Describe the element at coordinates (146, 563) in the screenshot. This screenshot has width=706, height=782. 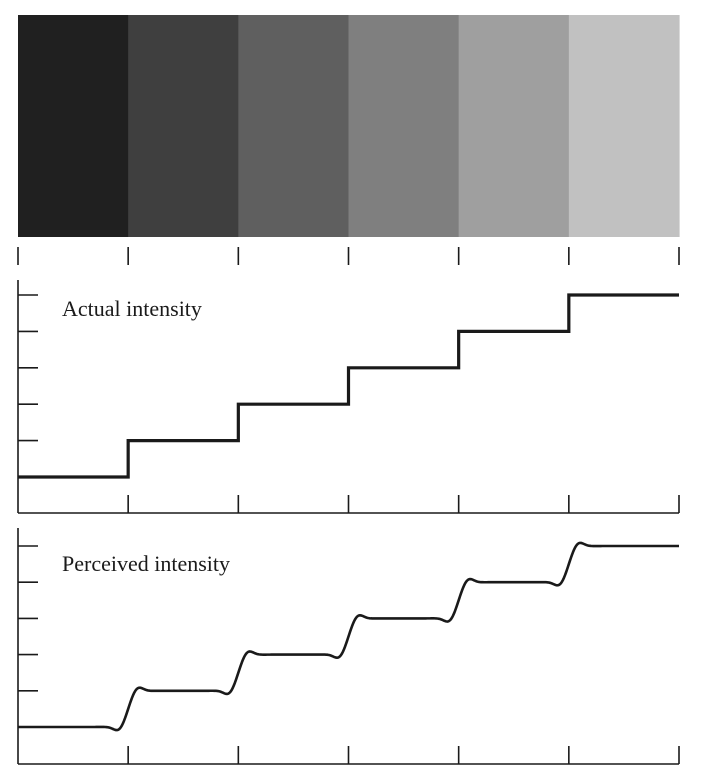
I see `perceived-intensity-label: Perceived intensity` at that location.